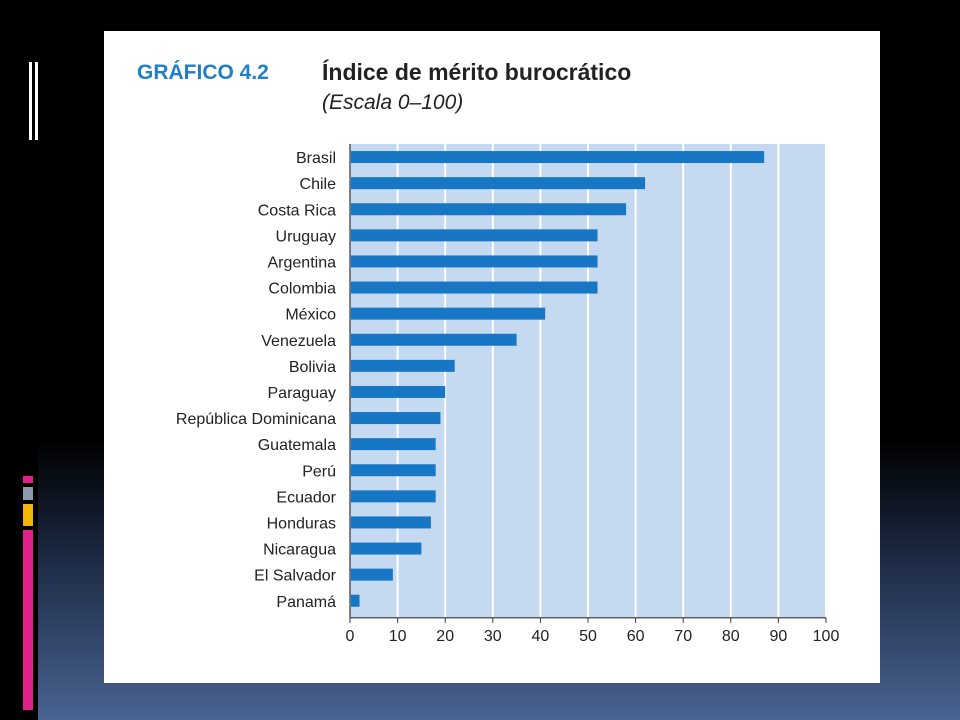 Image resolution: width=960 pixels, height=720 pixels. Describe the element at coordinates (28, 493) in the screenshot. I see `deco-square-gray` at that location.